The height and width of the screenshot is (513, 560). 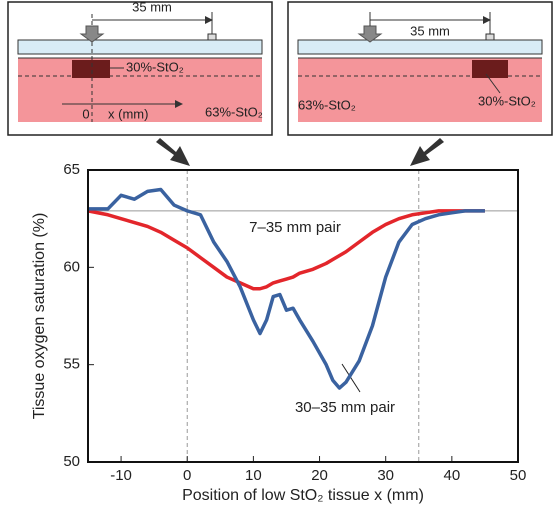 I want to click on x-axis-label: Position of low StO₂ tissue x (mm), so click(x=303, y=495).